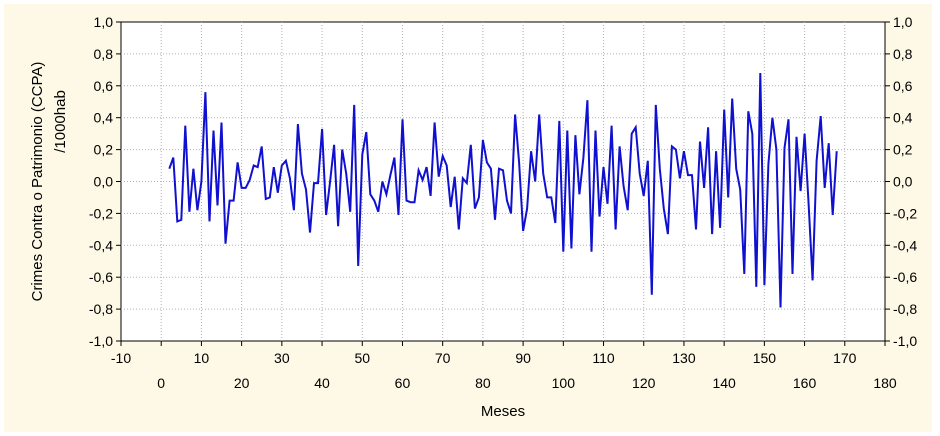 This screenshot has height=436, width=940. I want to click on x-tick-label: -10, so click(121, 358).